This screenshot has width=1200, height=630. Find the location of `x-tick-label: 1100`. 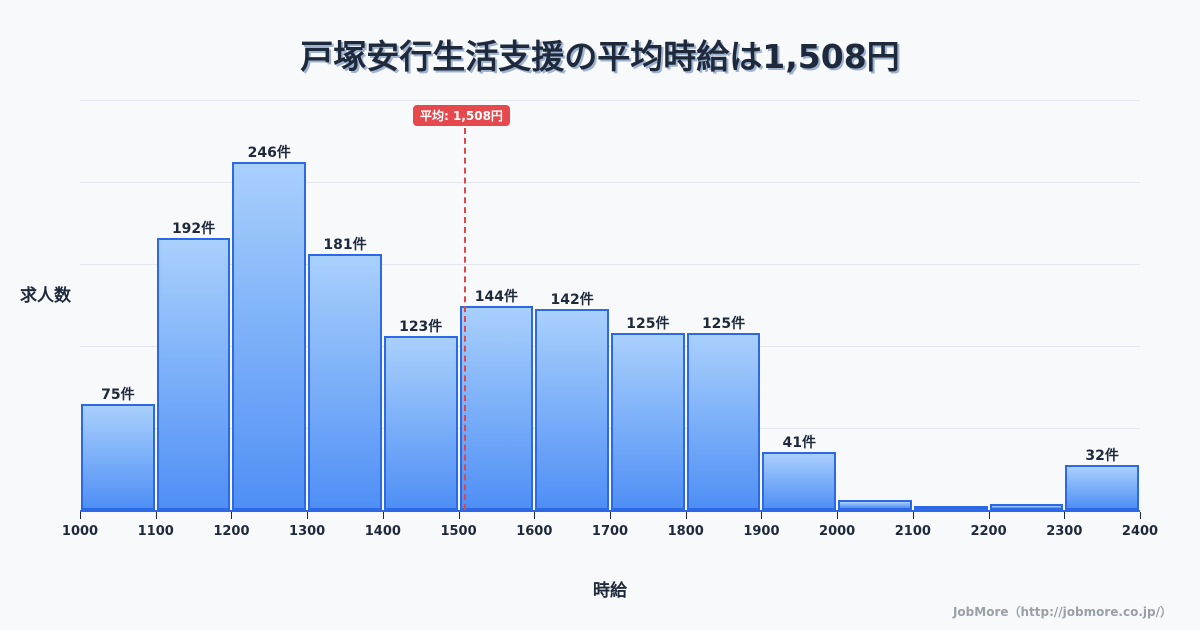

x-tick-label: 1100 is located at coordinates (155, 531).